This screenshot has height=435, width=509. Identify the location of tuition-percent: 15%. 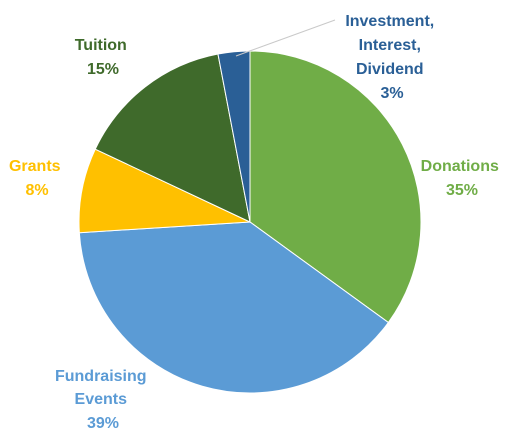
(103, 69).